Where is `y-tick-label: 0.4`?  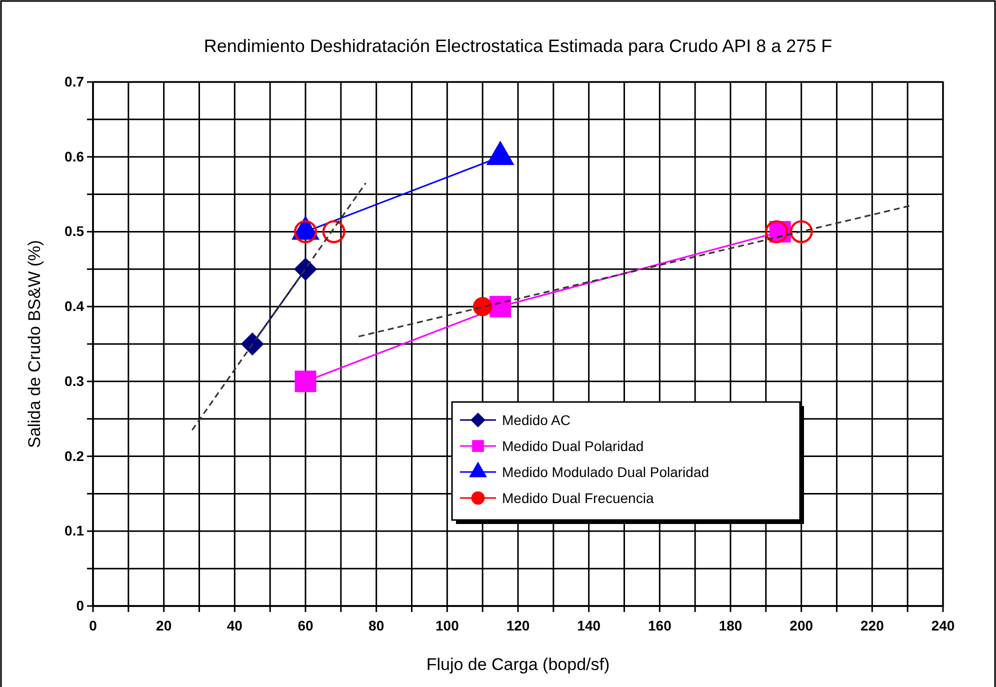 y-tick-label: 0.4 is located at coordinates (74, 306).